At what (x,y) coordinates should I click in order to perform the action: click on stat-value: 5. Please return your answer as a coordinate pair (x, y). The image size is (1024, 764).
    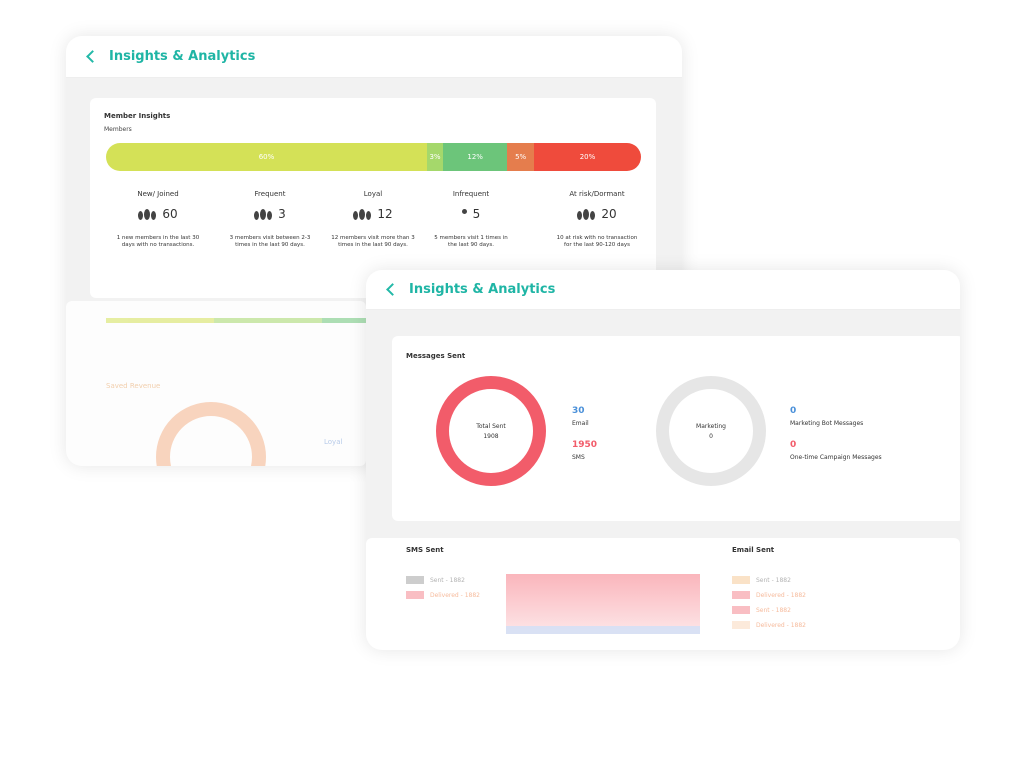
    Looking at the image, I should click on (476, 214).